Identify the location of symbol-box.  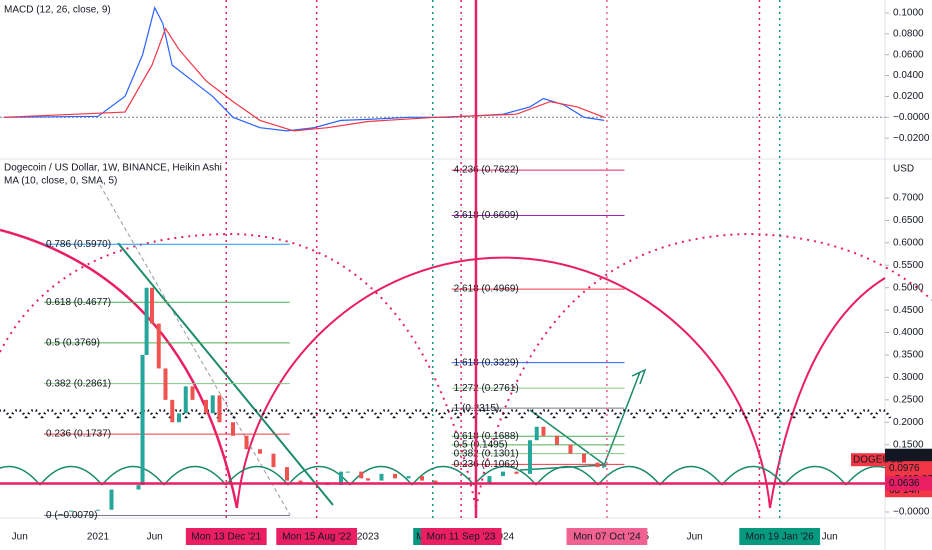
(868, 460).